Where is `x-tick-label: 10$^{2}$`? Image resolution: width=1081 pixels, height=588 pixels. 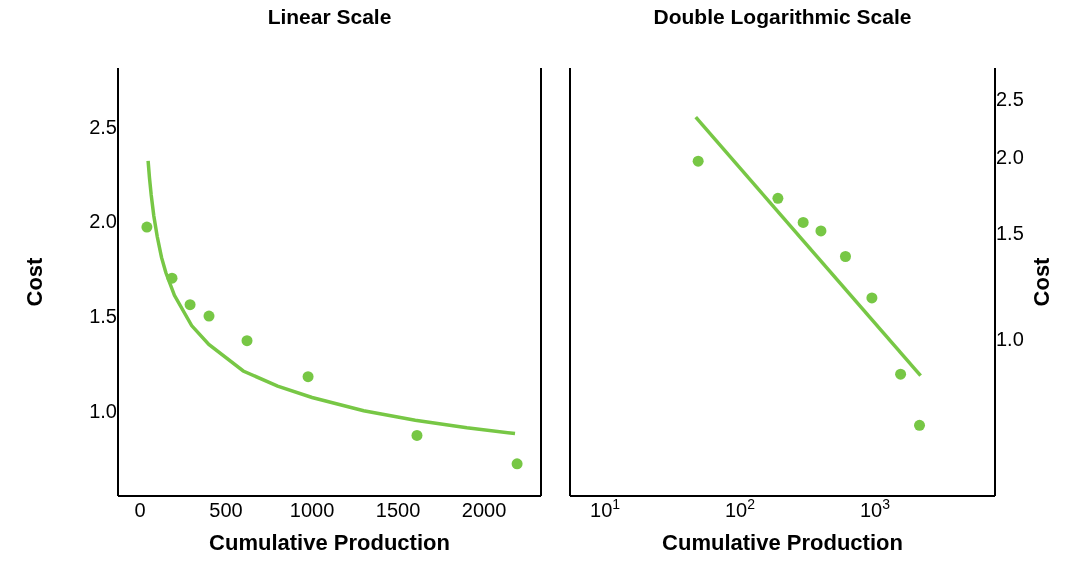 x-tick-label: 10$^{2}$ is located at coordinates (740, 508).